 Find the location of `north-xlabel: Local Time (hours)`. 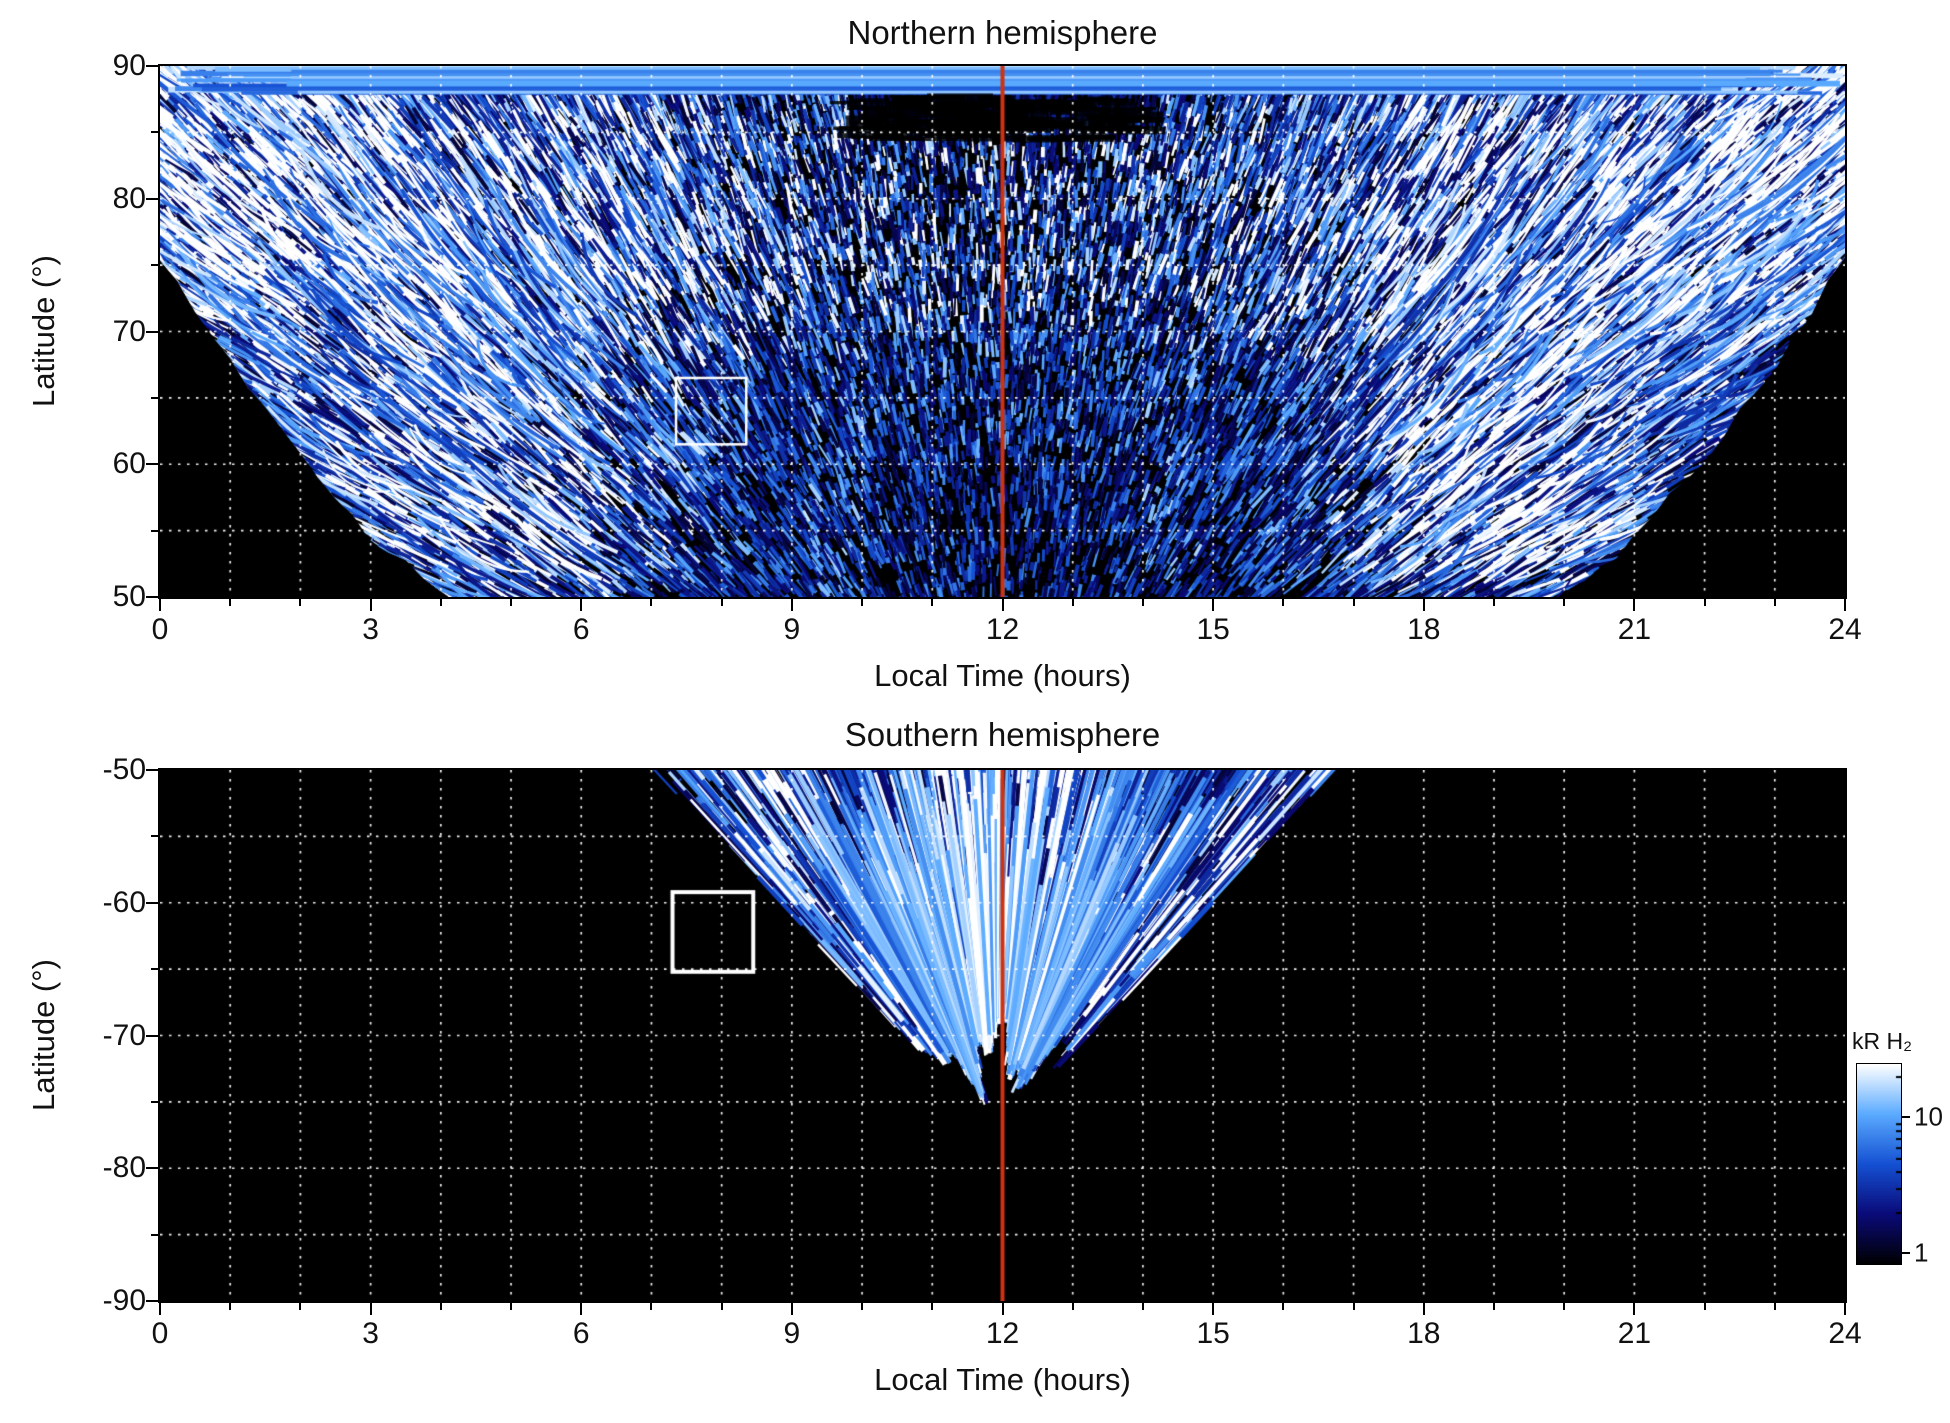

north-xlabel: Local Time (hours) is located at coordinates (1002, 675).